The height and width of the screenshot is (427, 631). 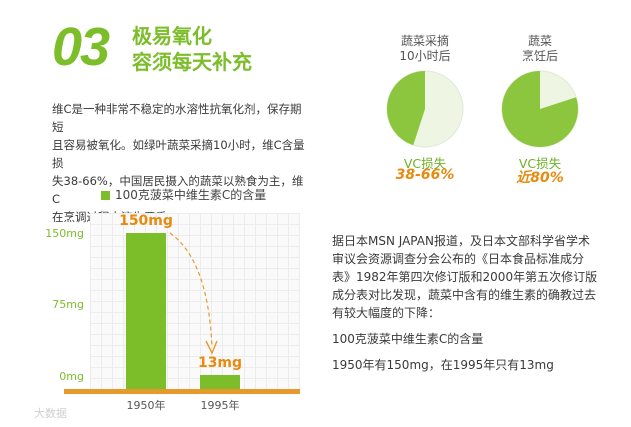 I want to click on pie1-label-line2: 10小时后, so click(x=425, y=56).